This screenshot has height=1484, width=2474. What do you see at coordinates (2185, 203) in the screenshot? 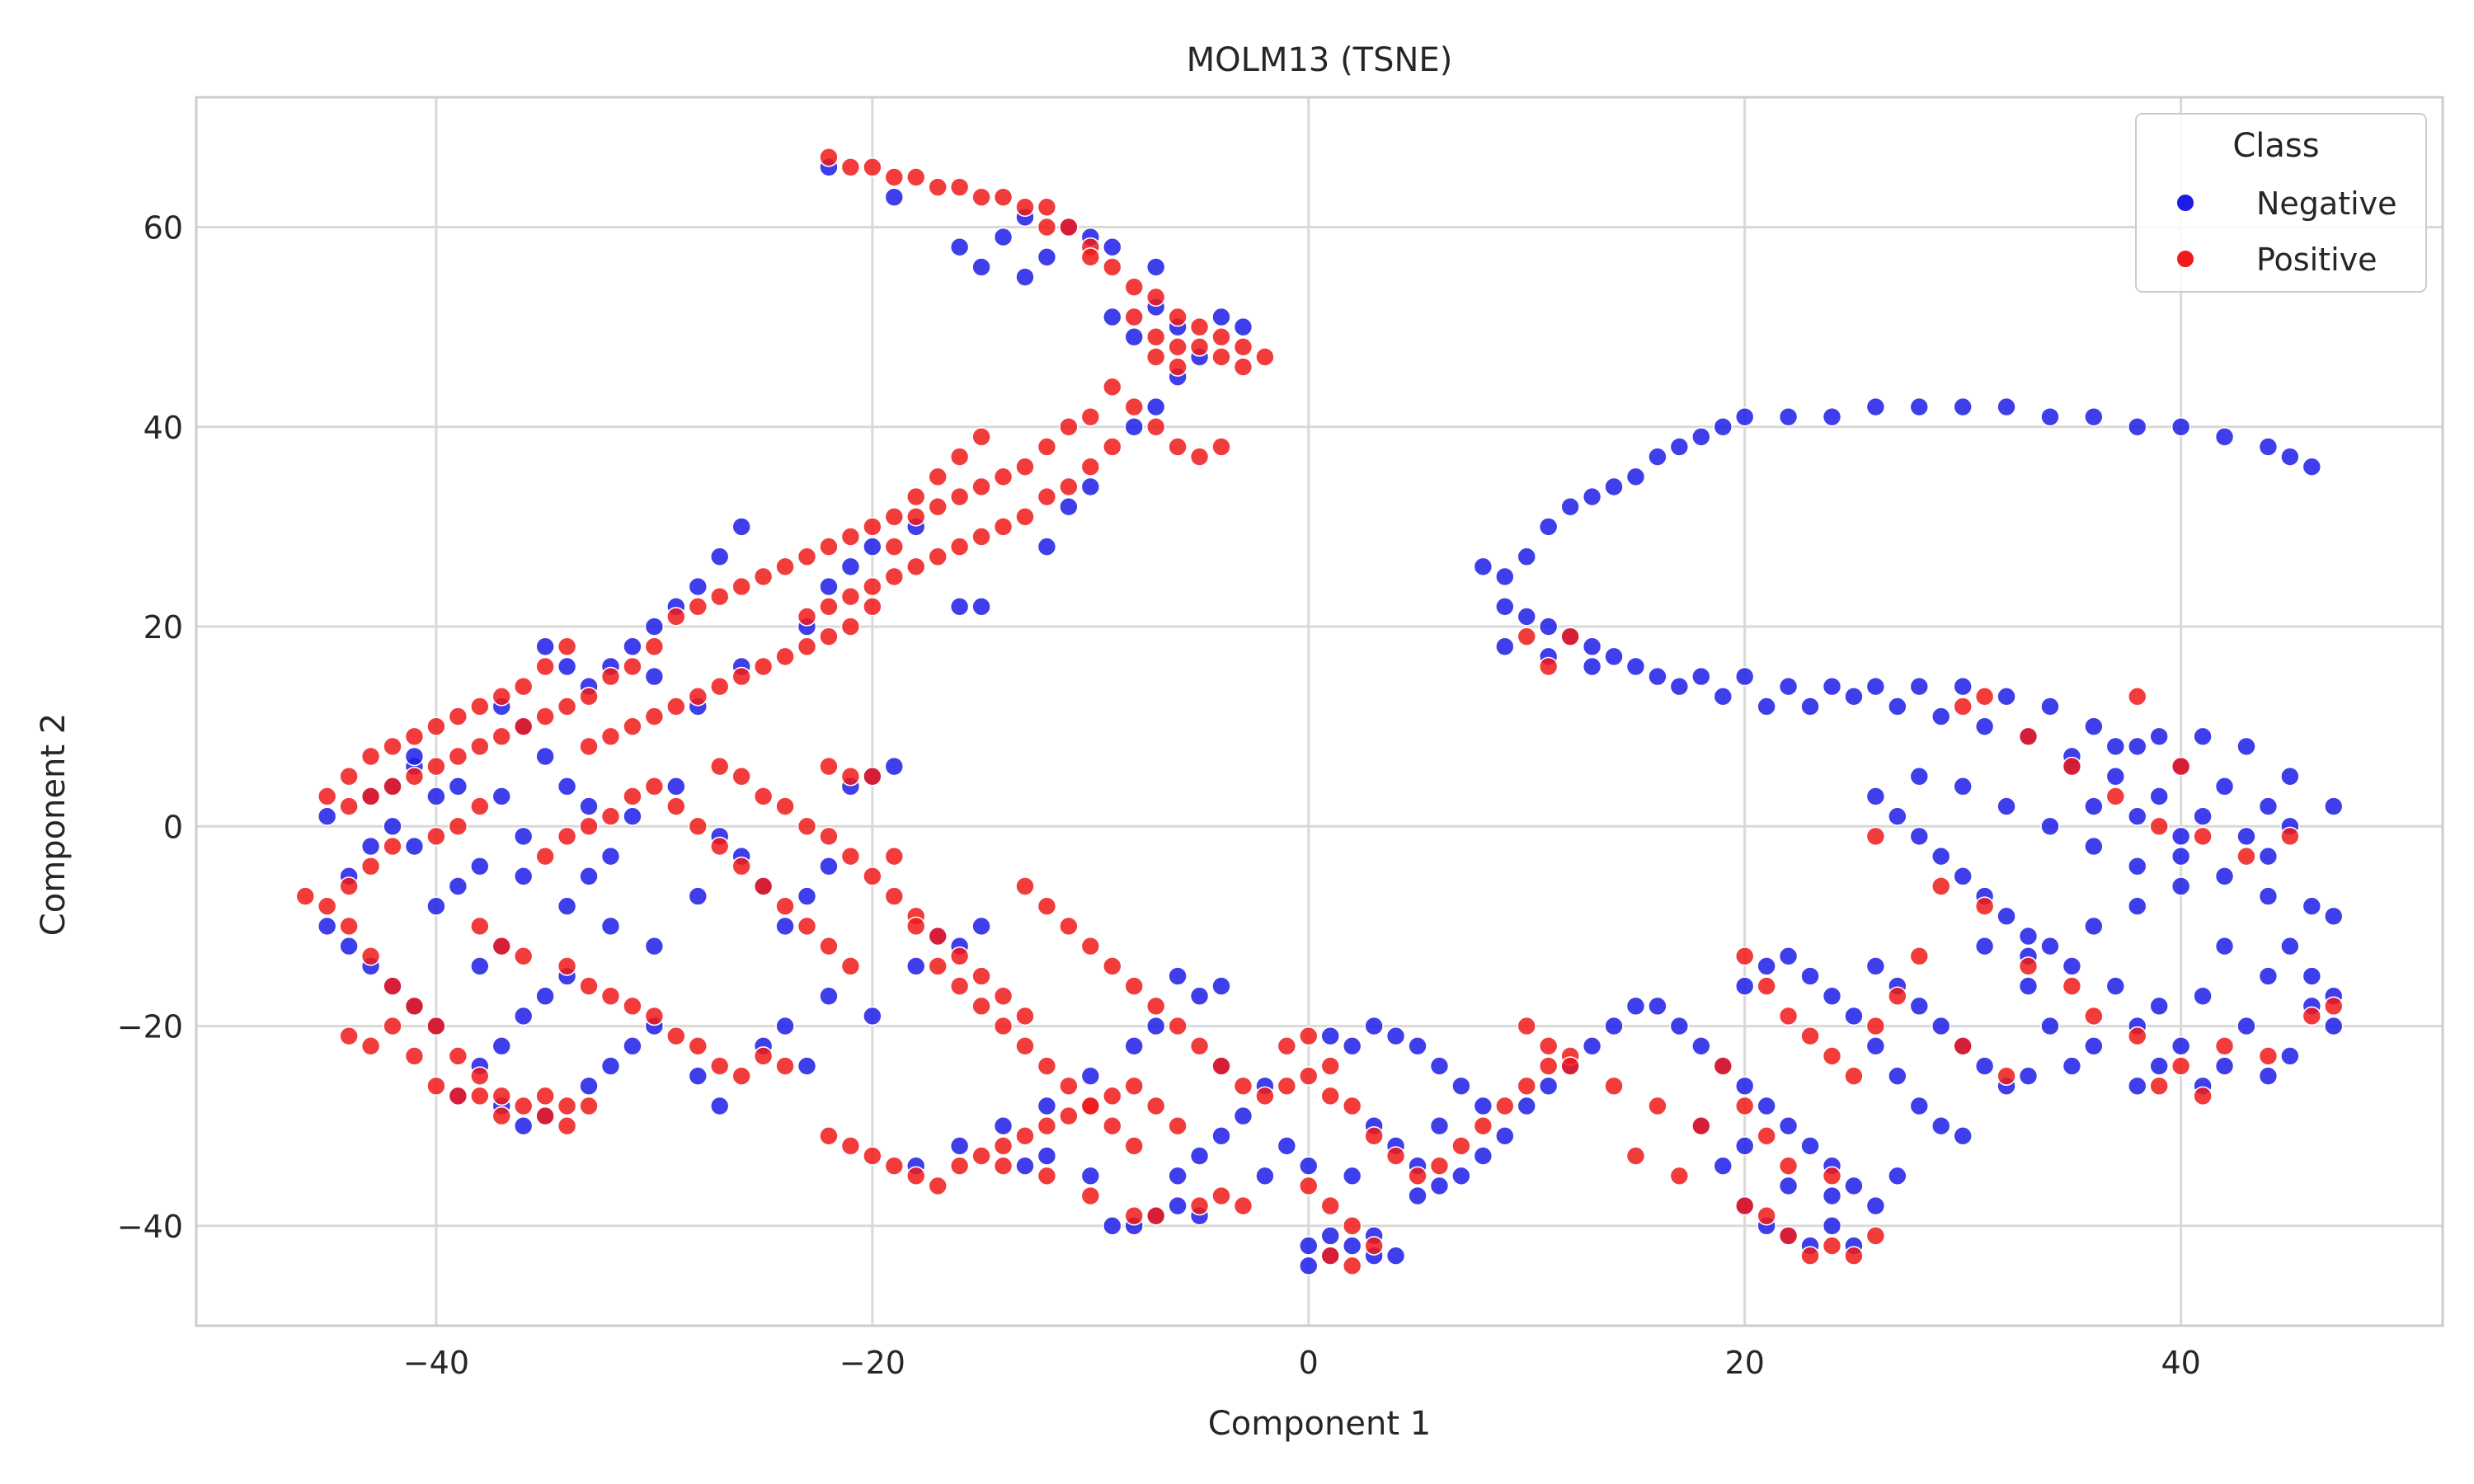
I see `legend-marker-negative` at bounding box center [2185, 203].